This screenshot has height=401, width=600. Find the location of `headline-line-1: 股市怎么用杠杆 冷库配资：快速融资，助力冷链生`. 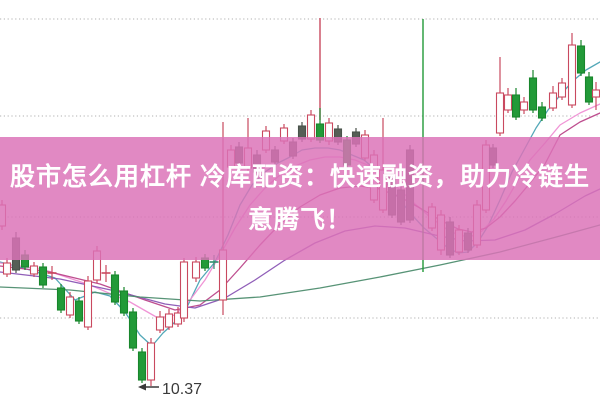

headline-line-1: 股市怎么用杠杆 冷库配资：快速融资，助力冷链生 is located at coordinates (300, 176).